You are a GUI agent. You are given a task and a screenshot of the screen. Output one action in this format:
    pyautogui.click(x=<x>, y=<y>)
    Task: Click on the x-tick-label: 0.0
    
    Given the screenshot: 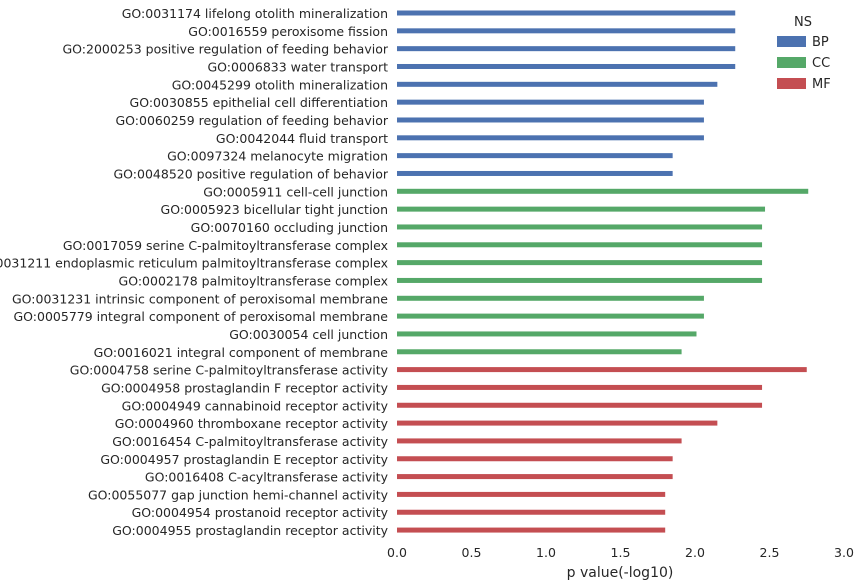 What is the action you would take?
    pyautogui.click(x=397, y=552)
    